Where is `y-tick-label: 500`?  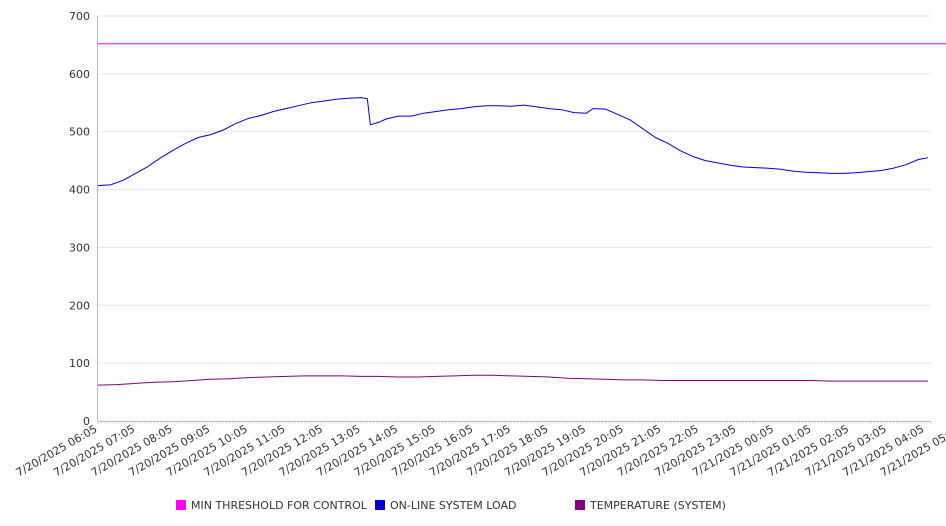 y-tick-label: 500 is located at coordinates (79, 132).